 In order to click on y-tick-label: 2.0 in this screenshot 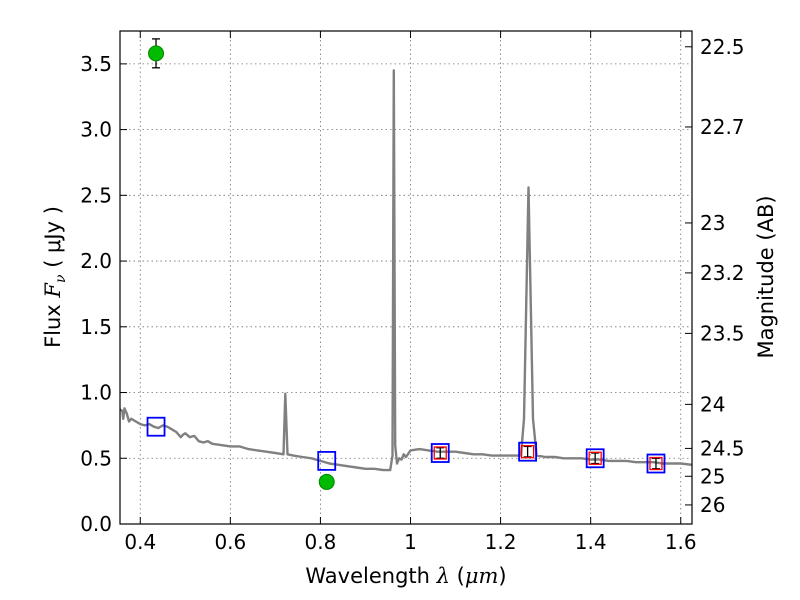, I will do `click(96, 261)`.